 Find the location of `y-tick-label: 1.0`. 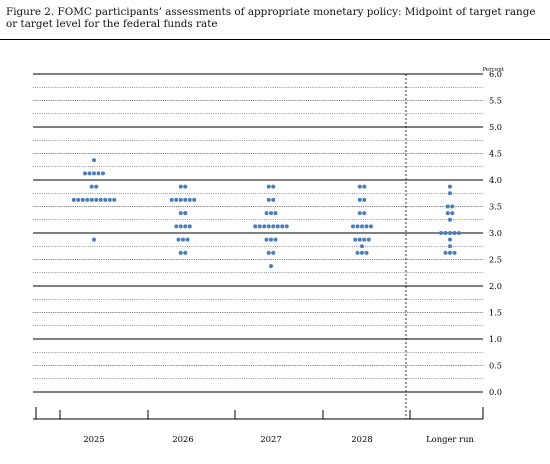

y-tick-label: 1.0 is located at coordinates (495, 339).